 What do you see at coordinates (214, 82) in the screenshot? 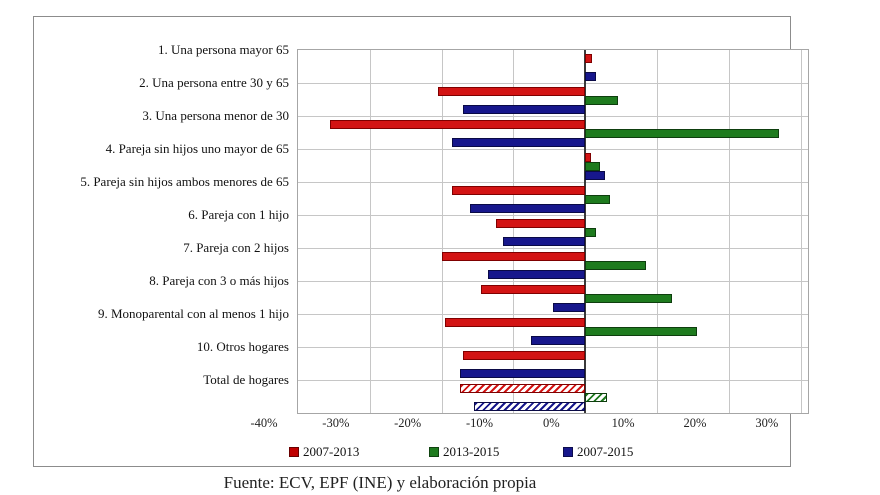
I see `category-label: 2. Una persona entre 30 y 65` at bounding box center [214, 82].